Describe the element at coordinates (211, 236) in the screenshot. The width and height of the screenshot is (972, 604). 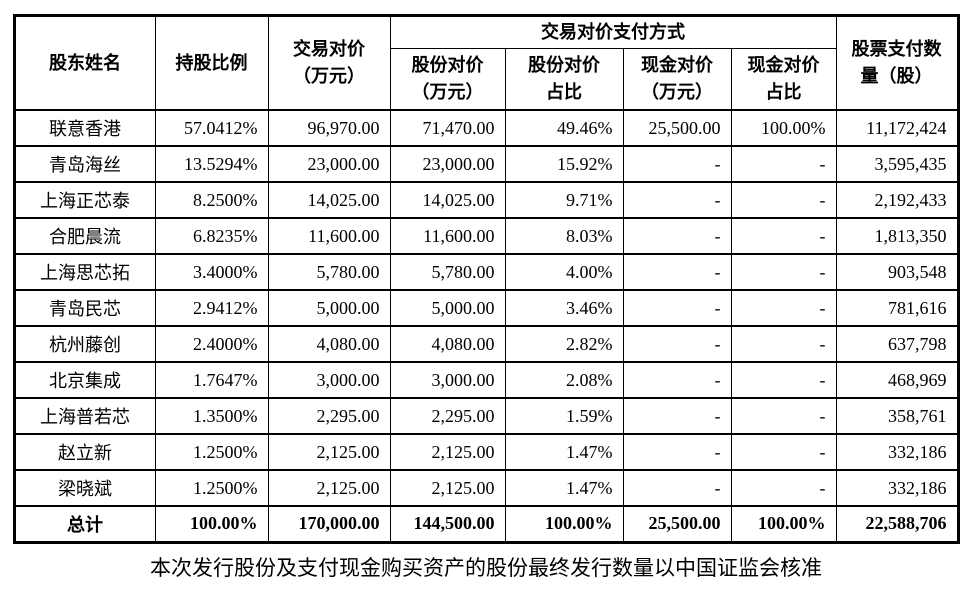
I see `value-cell: 6.8235%` at that location.